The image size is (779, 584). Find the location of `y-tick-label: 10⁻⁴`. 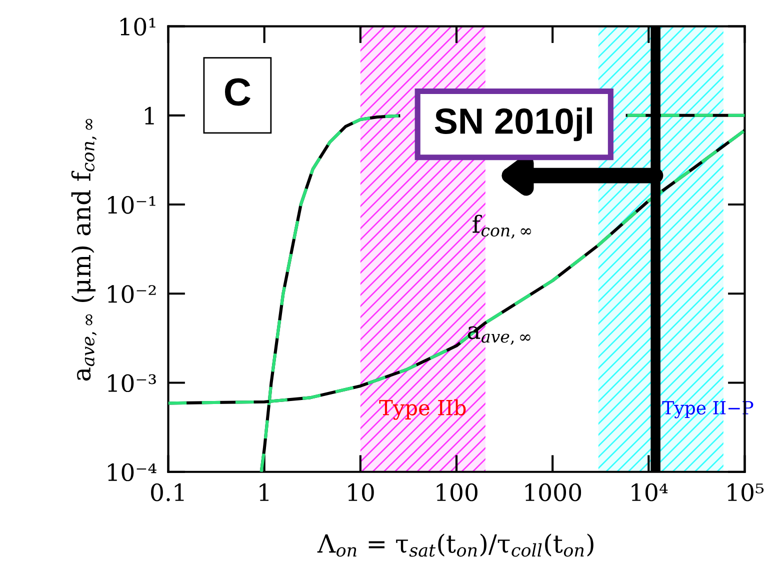

y-tick-label: 10⁻⁴ is located at coordinates (132, 472).